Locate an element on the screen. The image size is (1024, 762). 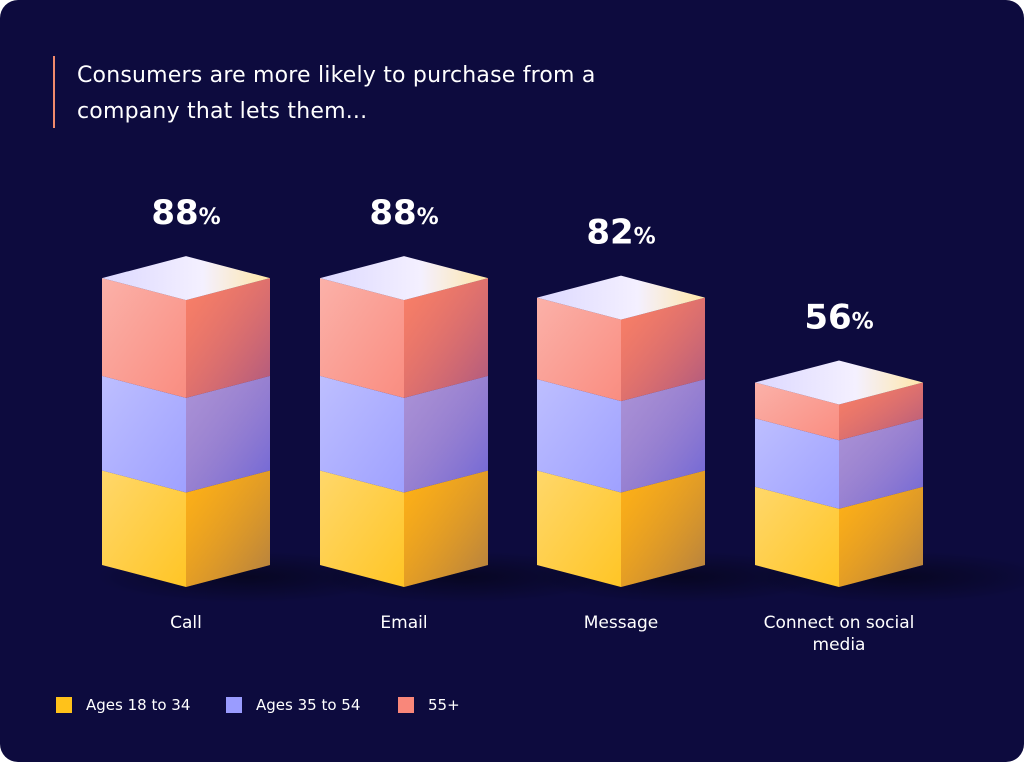
legend-label: Ages 18 to 34 is located at coordinates (138, 705).